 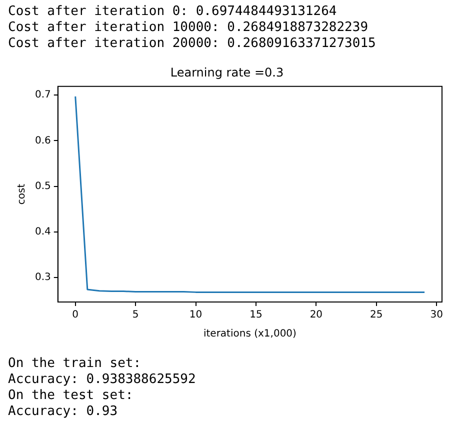 What do you see at coordinates (376, 315) in the screenshot?
I see `x-tick-label: 25` at bounding box center [376, 315].